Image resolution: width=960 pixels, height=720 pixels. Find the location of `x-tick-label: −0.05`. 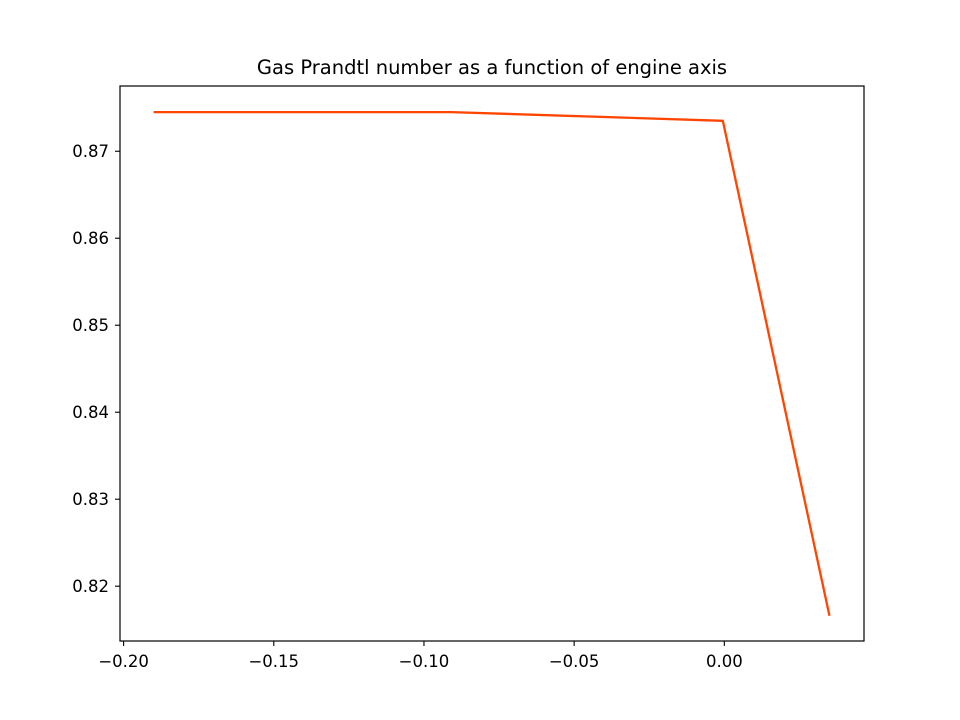

x-tick-label: −0.05 is located at coordinates (574, 661).